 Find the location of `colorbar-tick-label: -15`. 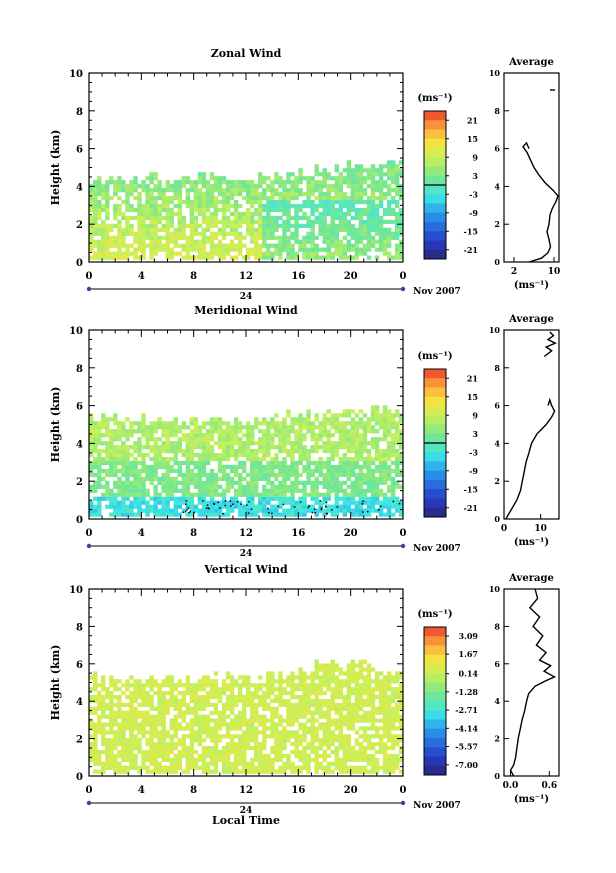

colorbar-tick-label: -15 is located at coordinates (471, 231).